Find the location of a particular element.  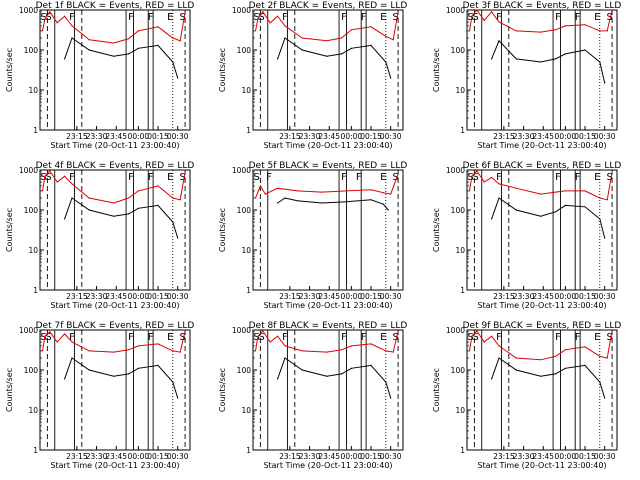

chart-title: Det 4f BLACK = Events, RED = LLD is located at coordinates (115, 166).